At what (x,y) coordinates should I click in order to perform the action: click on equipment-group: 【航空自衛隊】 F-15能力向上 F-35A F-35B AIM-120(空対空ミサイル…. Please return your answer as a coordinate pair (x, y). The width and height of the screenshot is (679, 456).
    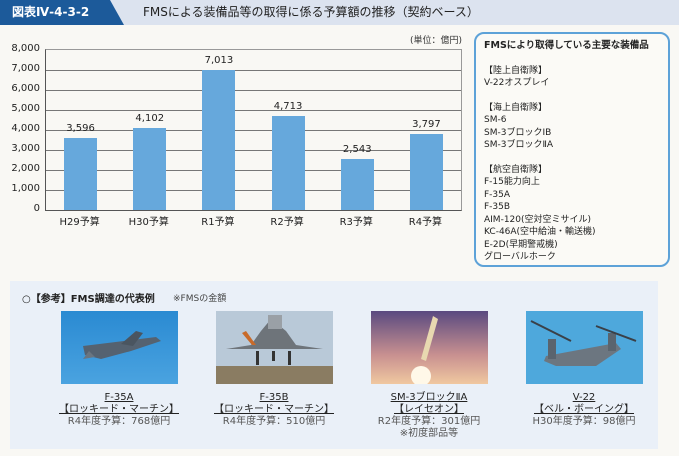
    Looking at the image, I should click on (572, 214).